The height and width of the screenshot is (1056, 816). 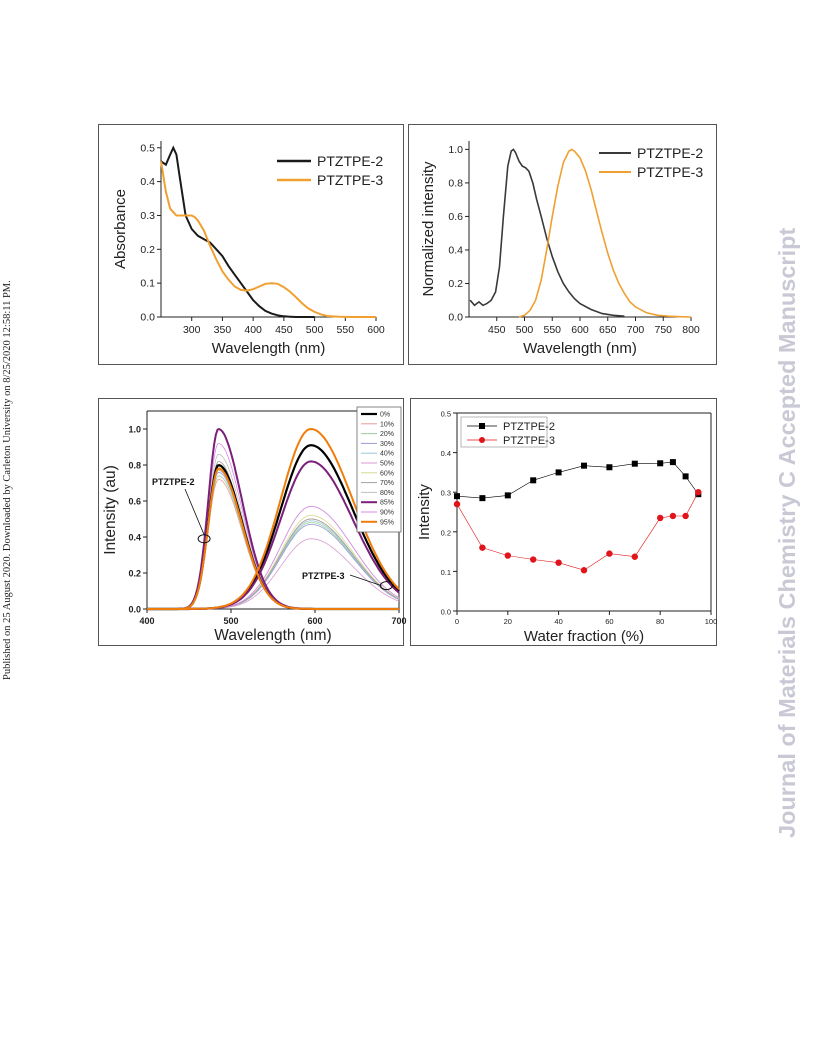 I want to click on y-axis-title: Intensity (au), so click(x=110, y=510).